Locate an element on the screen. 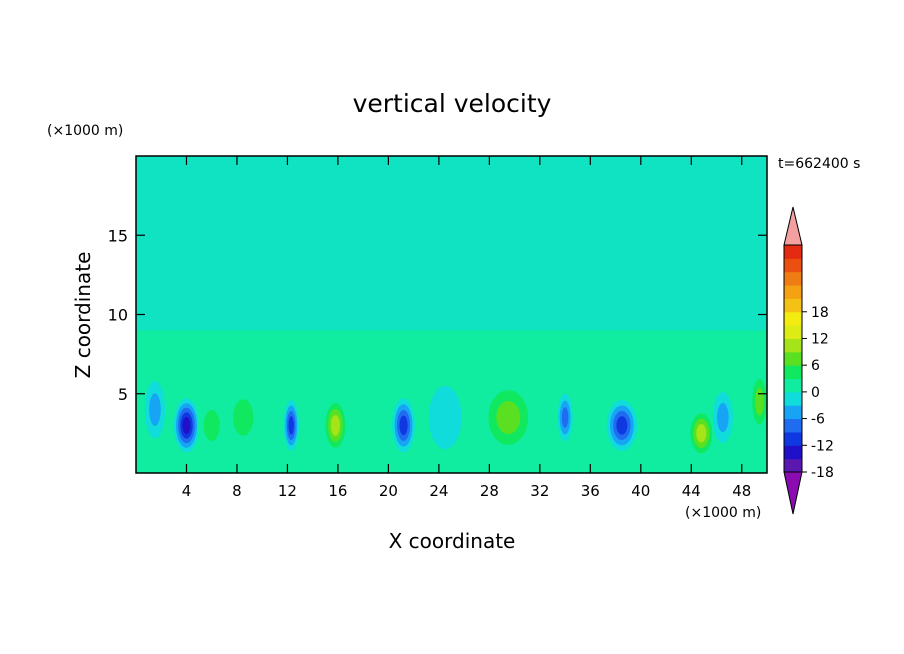  colorbar-tick-label: 12 is located at coordinates (820, 339).